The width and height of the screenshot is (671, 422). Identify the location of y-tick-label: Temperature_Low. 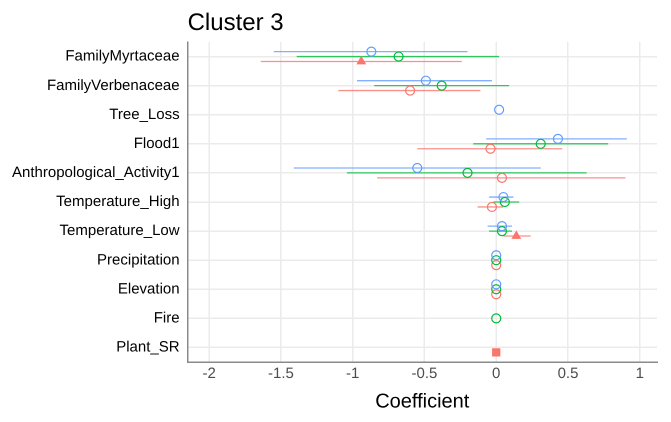
(120, 231).